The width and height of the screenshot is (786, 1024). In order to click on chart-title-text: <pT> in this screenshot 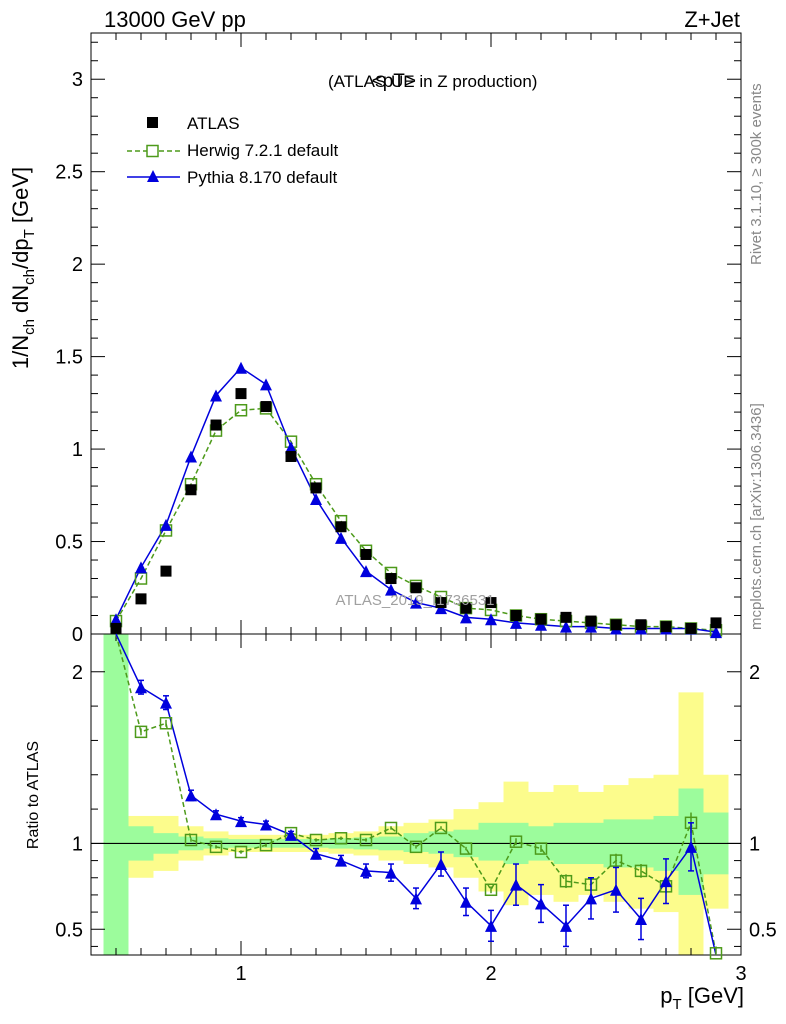, I will do `click(394, 81)`.